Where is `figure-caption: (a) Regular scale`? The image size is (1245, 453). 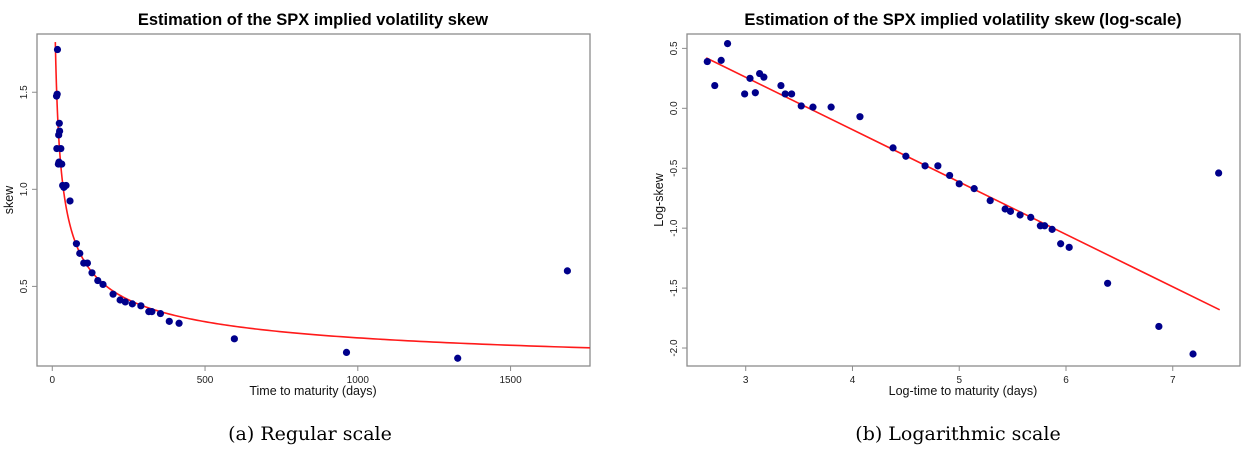 figure-caption: (a) Regular scale is located at coordinates (310, 434).